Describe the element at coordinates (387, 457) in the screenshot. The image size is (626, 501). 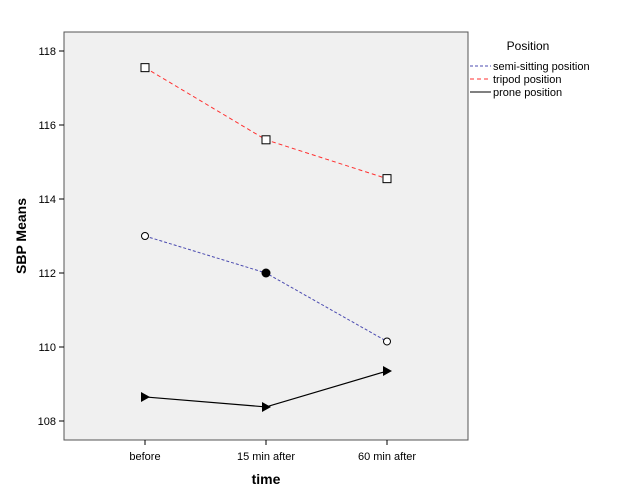
I see `x-tick-label: 60 min after` at that location.